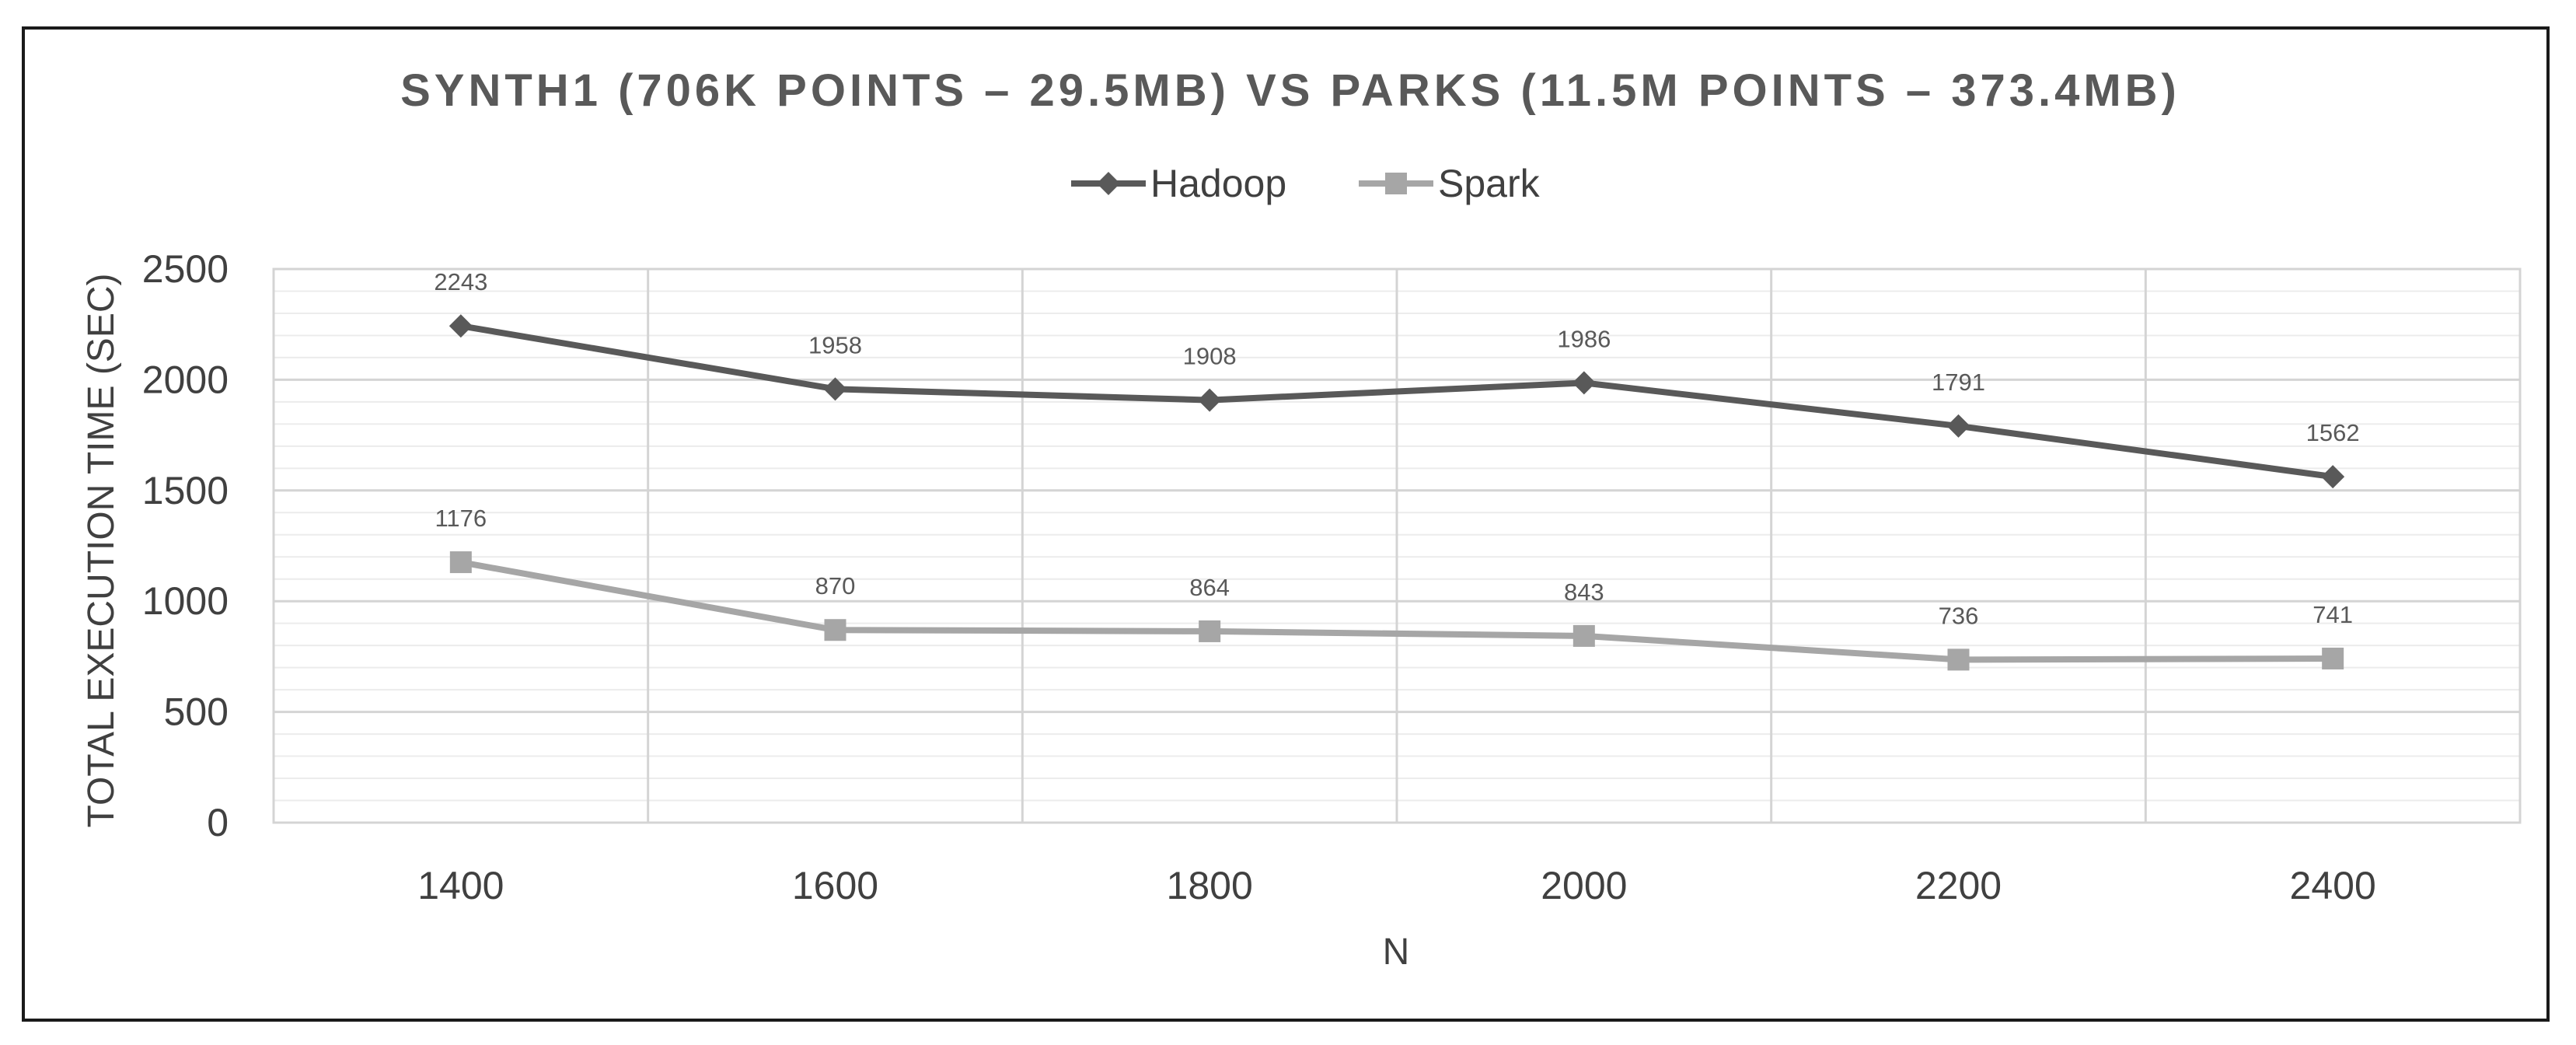 Image resolution: width=2576 pixels, height=1045 pixels. What do you see at coordinates (461, 518) in the screenshot?
I see `data-label-spark: 1176` at bounding box center [461, 518].